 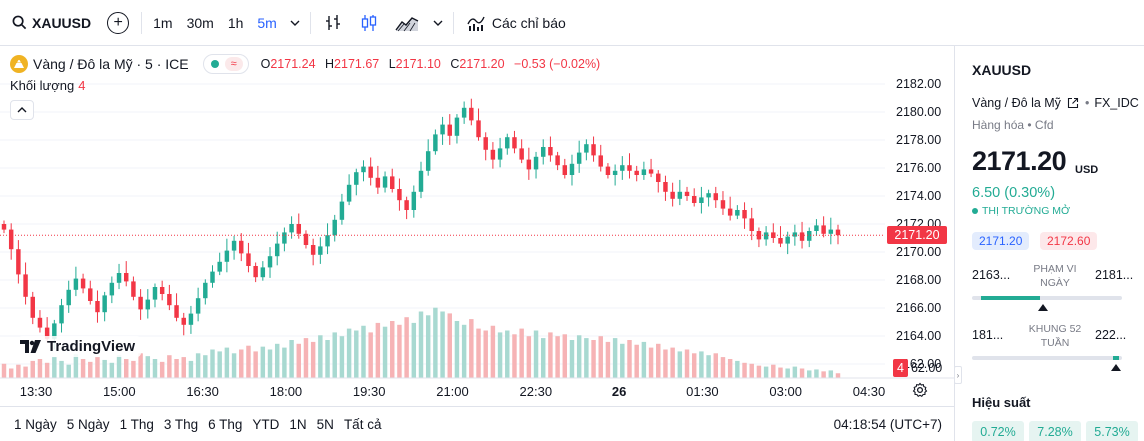 I want to click on range-6m: 6 Thg, so click(x=225, y=424).